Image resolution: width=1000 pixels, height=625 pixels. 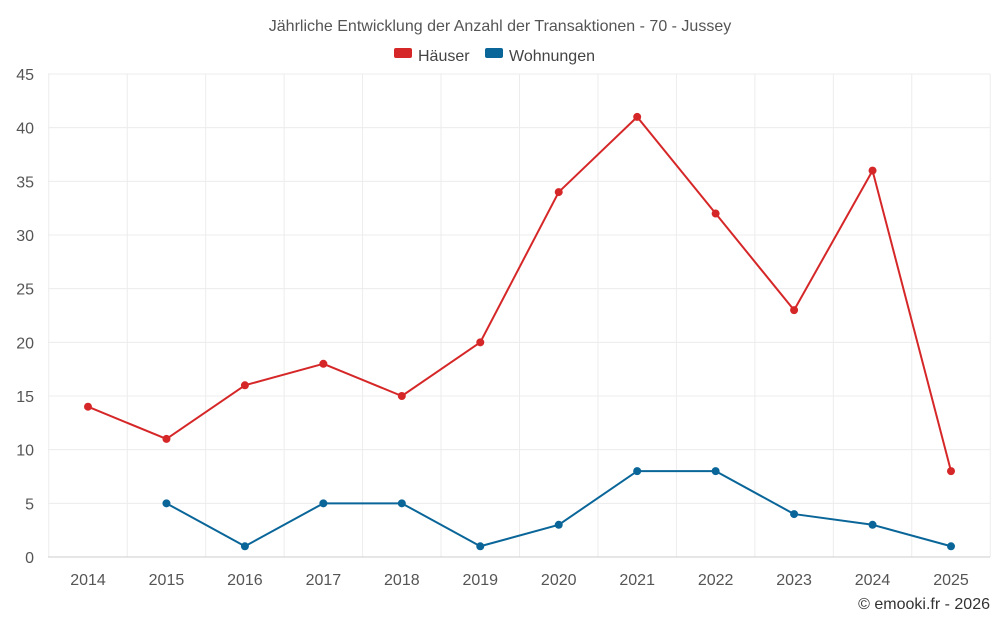 What do you see at coordinates (25, 129) in the screenshot?
I see `y-tick-label: 40` at bounding box center [25, 129].